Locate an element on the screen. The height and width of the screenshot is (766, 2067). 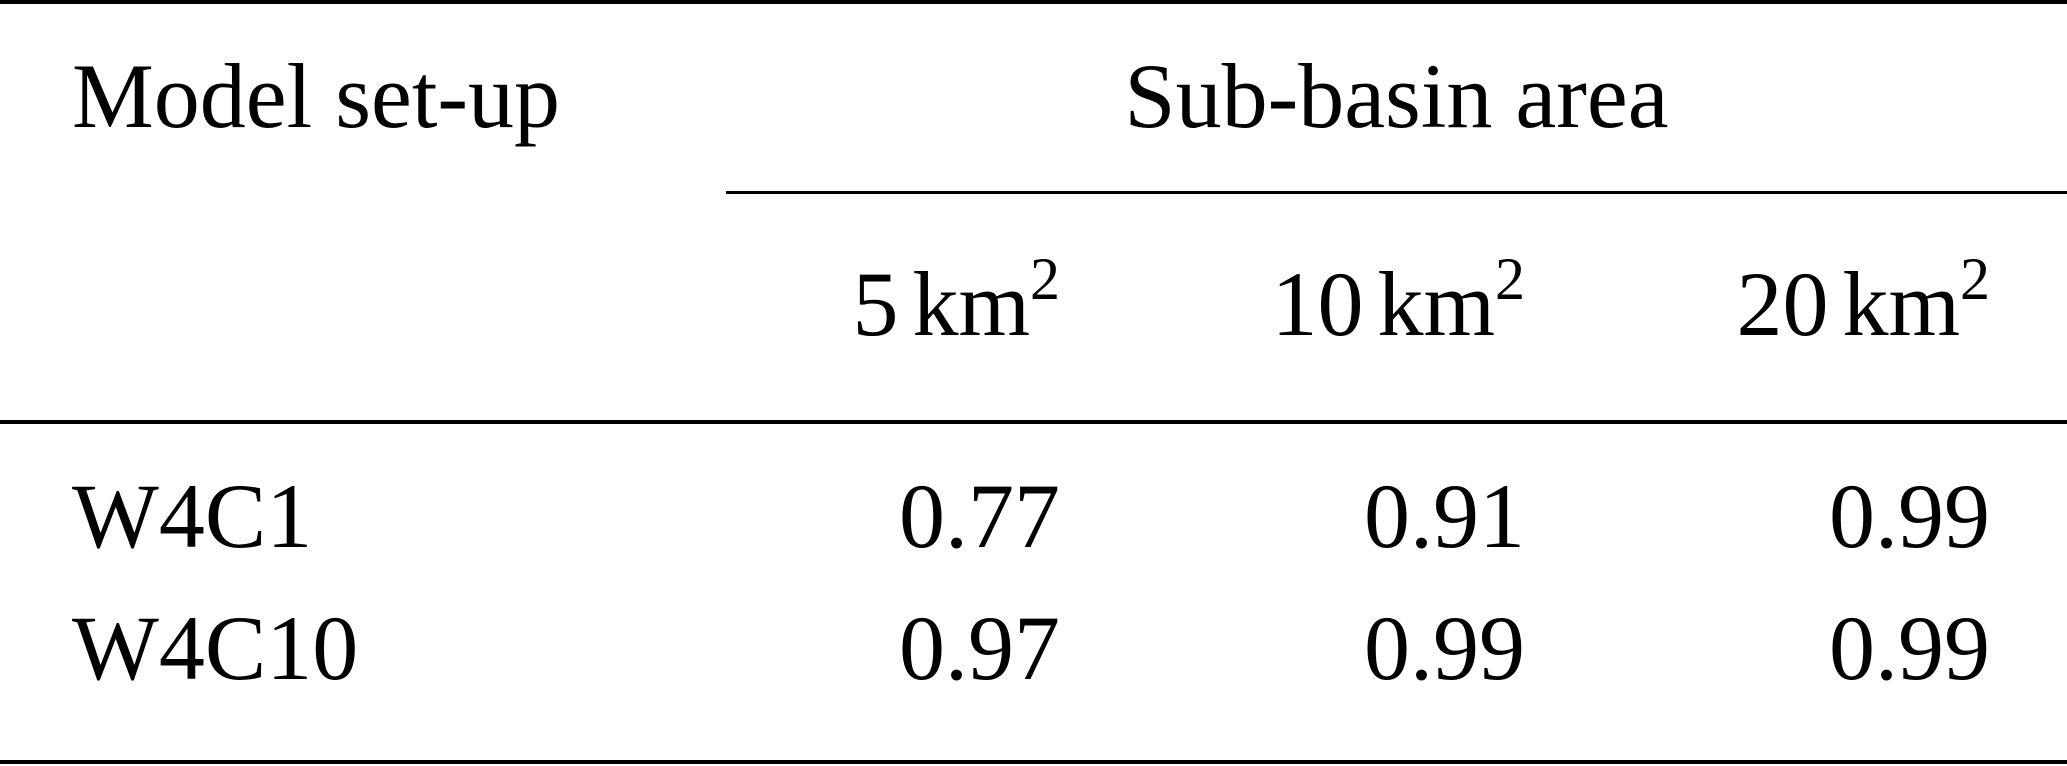
column-value: 10 is located at coordinates (1317, 304).